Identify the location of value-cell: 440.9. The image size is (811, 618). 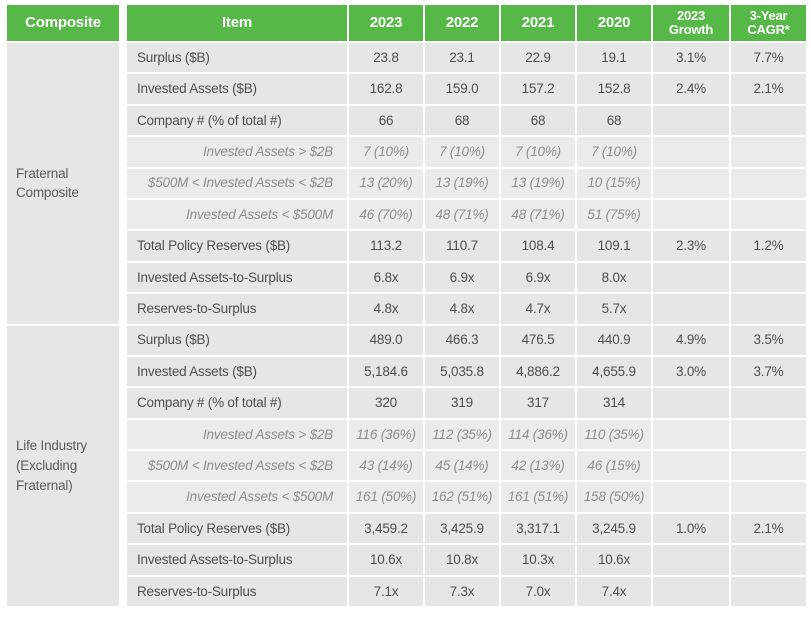
(614, 340).